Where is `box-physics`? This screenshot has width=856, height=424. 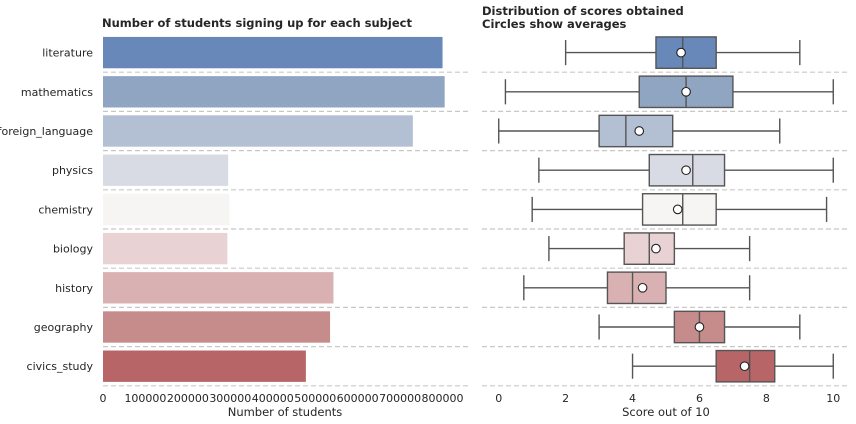
box-physics is located at coordinates (686, 170).